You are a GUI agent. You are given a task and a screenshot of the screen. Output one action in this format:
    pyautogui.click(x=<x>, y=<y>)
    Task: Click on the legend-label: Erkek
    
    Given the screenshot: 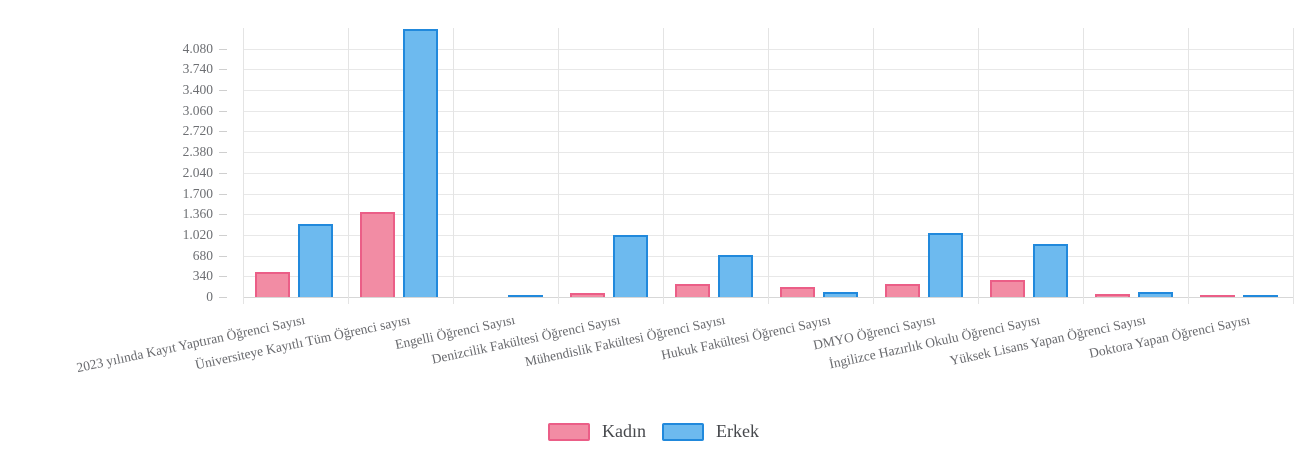 What is the action you would take?
    pyautogui.click(x=737, y=431)
    